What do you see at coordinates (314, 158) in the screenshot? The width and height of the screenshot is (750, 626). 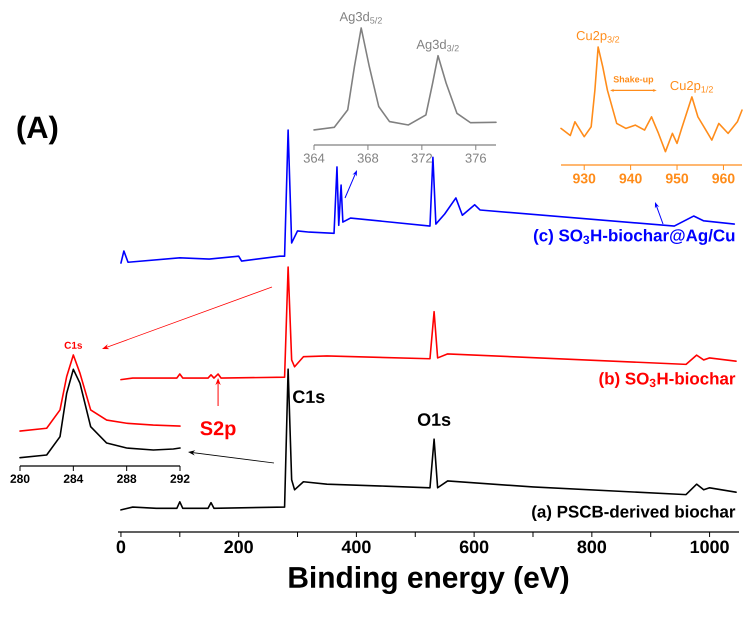 I see `x-tick-label: 364` at bounding box center [314, 158].